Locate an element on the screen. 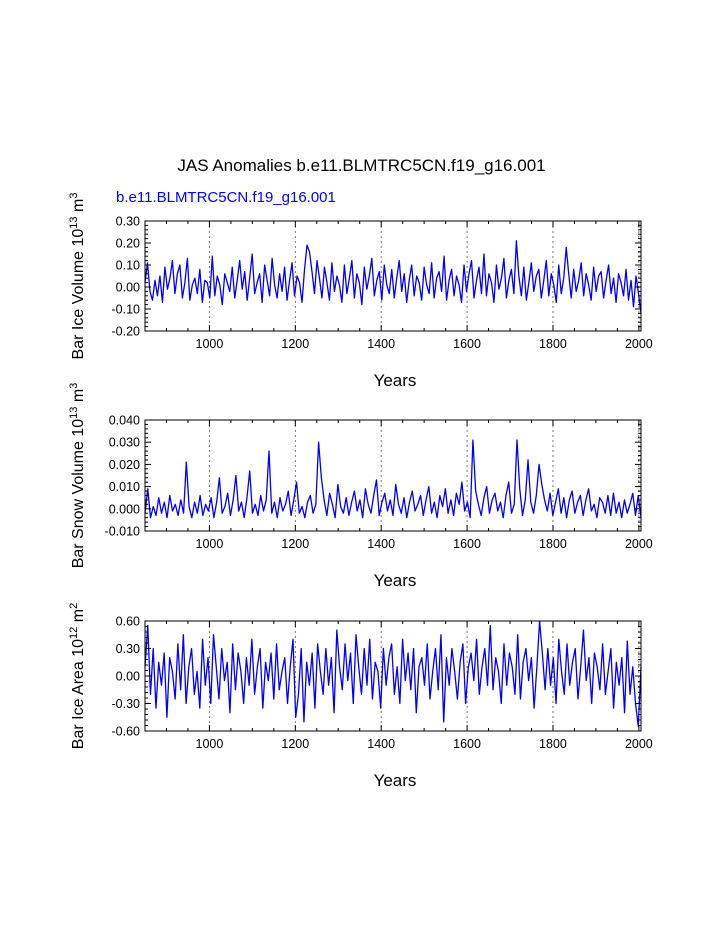 This screenshot has width=723, height=935. ice-volume-ytick-label: 0.20 is located at coordinates (128, 244).